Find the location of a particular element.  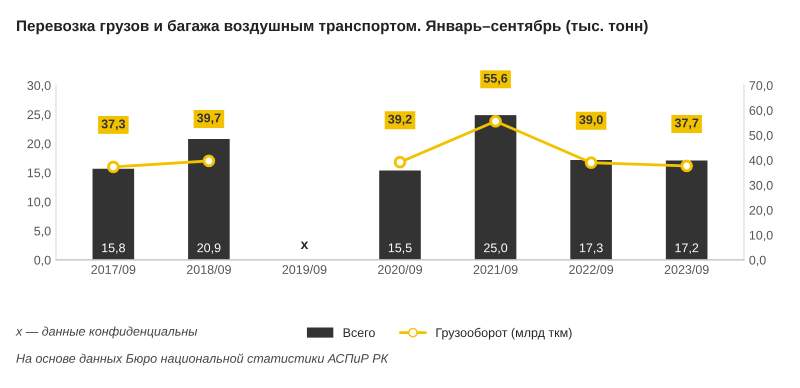

y2-tick-label: 0,0 is located at coordinates (757, 261).